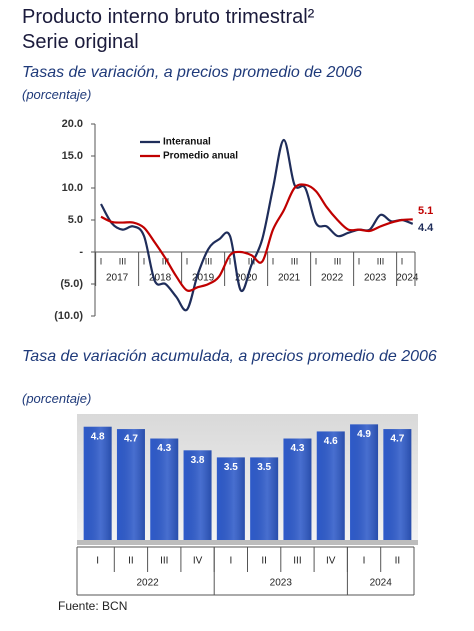  What do you see at coordinates (72, 124) in the screenshot?
I see `y-tick-label: 20.0` at bounding box center [72, 124].